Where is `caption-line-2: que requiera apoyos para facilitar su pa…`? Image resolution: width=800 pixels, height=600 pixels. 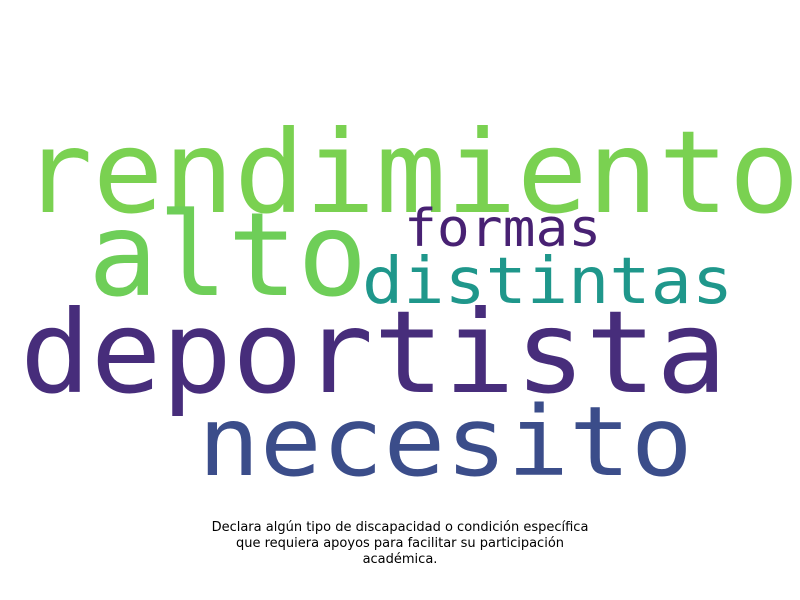
caption-line-2: que requiera apoyos para facilitar su pa… is located at coordinates (400, 543).